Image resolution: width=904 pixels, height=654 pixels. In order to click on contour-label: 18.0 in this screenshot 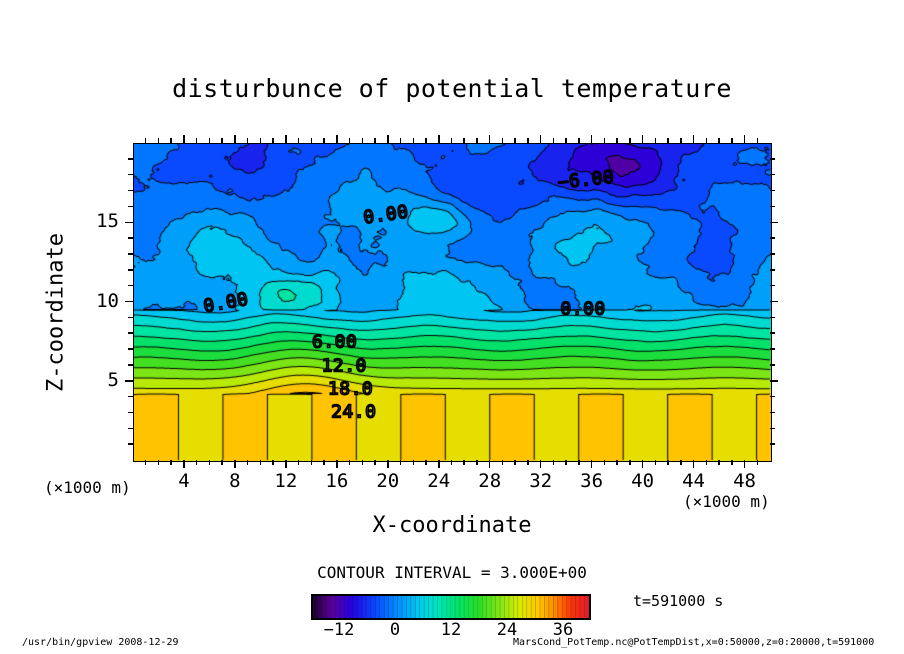, I will do `click(350, 388)`.